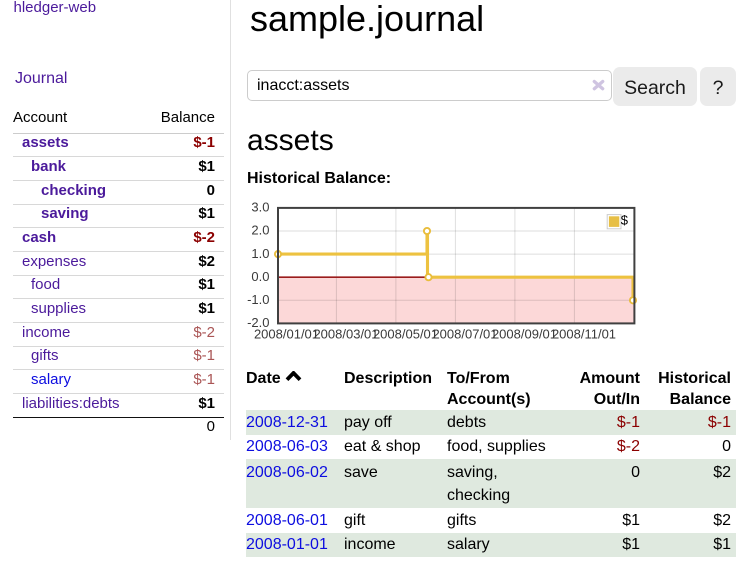 The width and height of the screenshot is (742, 582). What do you see at coordinates (260, 207) in the screenshot?
I see `svg-text: 3.0` at bounding box center [260, 207].